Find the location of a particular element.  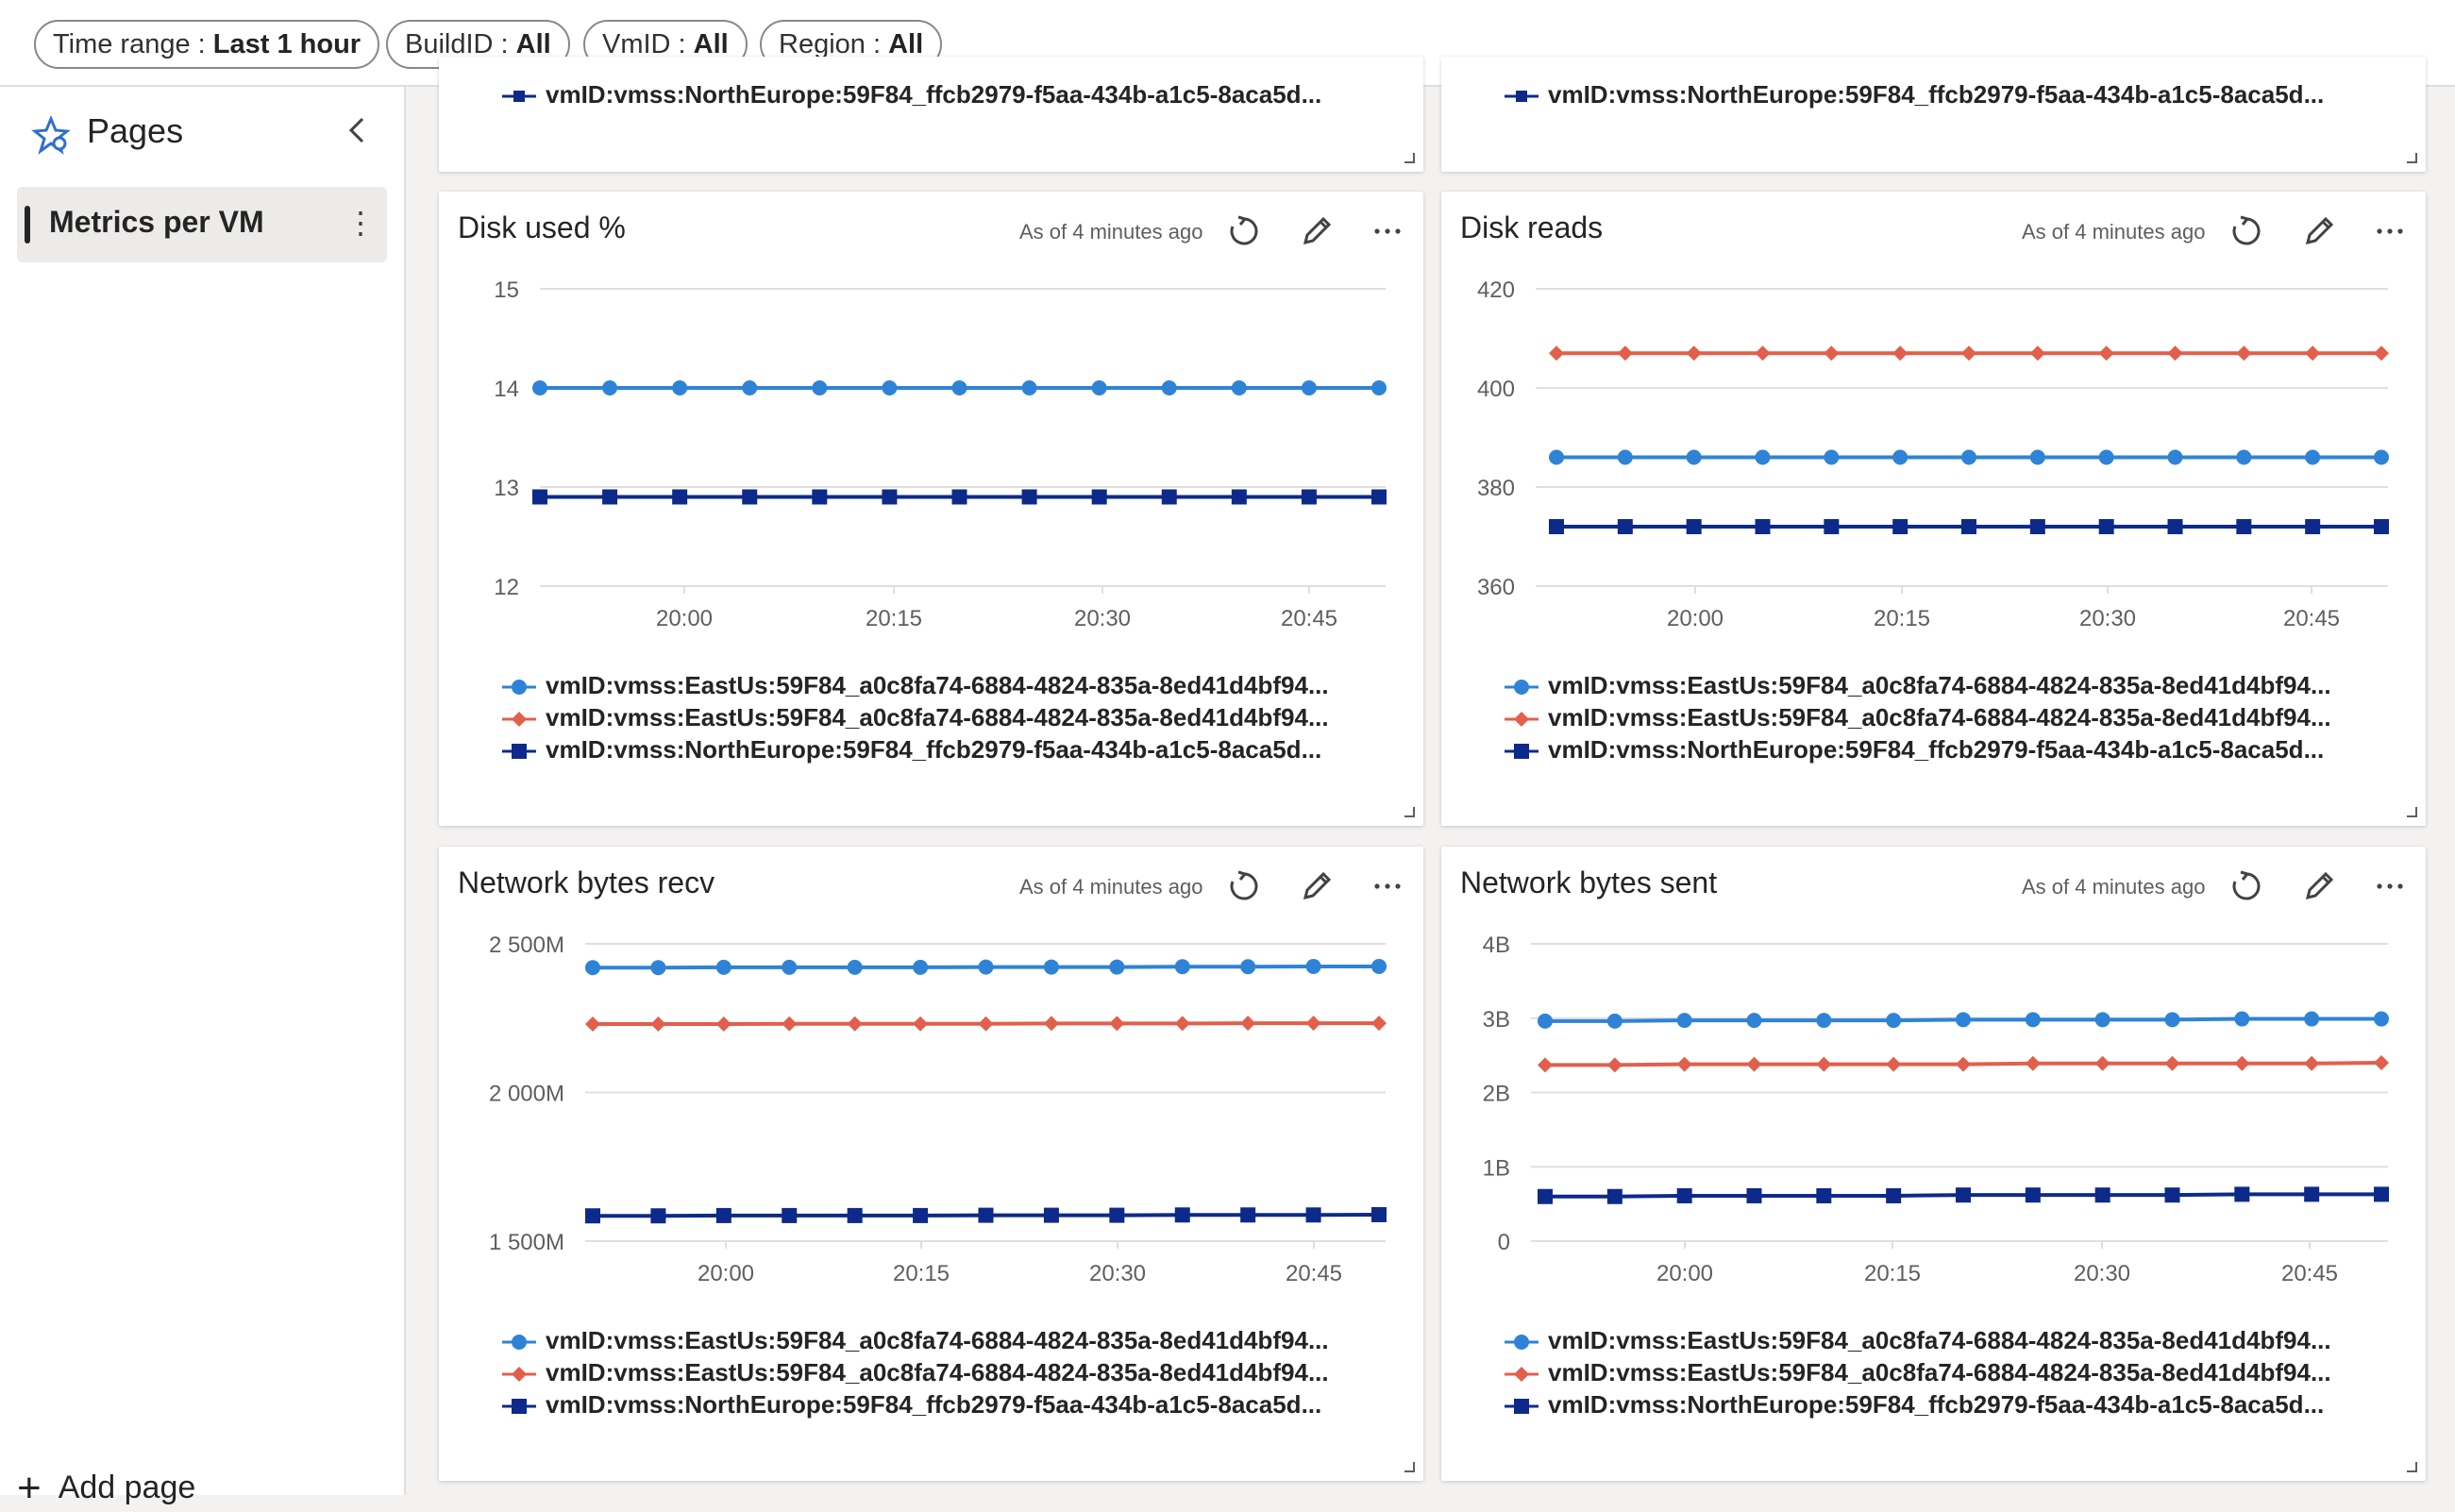

add-page-button: + Add page is located at coordinates (106, 1488).